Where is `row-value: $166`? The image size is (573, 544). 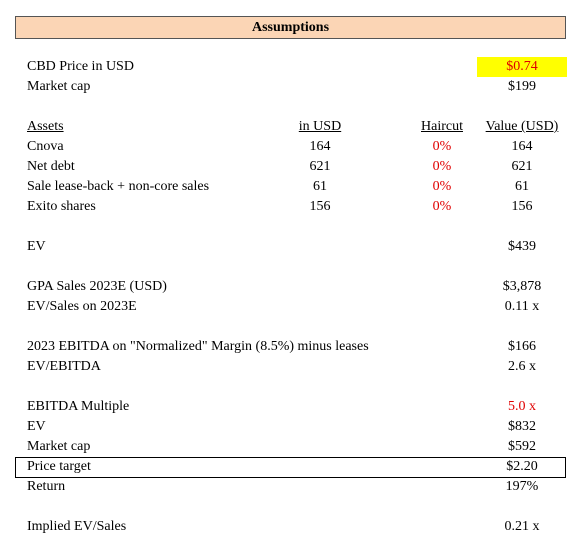 row-value: $166 is located at coordinates (522, 346).